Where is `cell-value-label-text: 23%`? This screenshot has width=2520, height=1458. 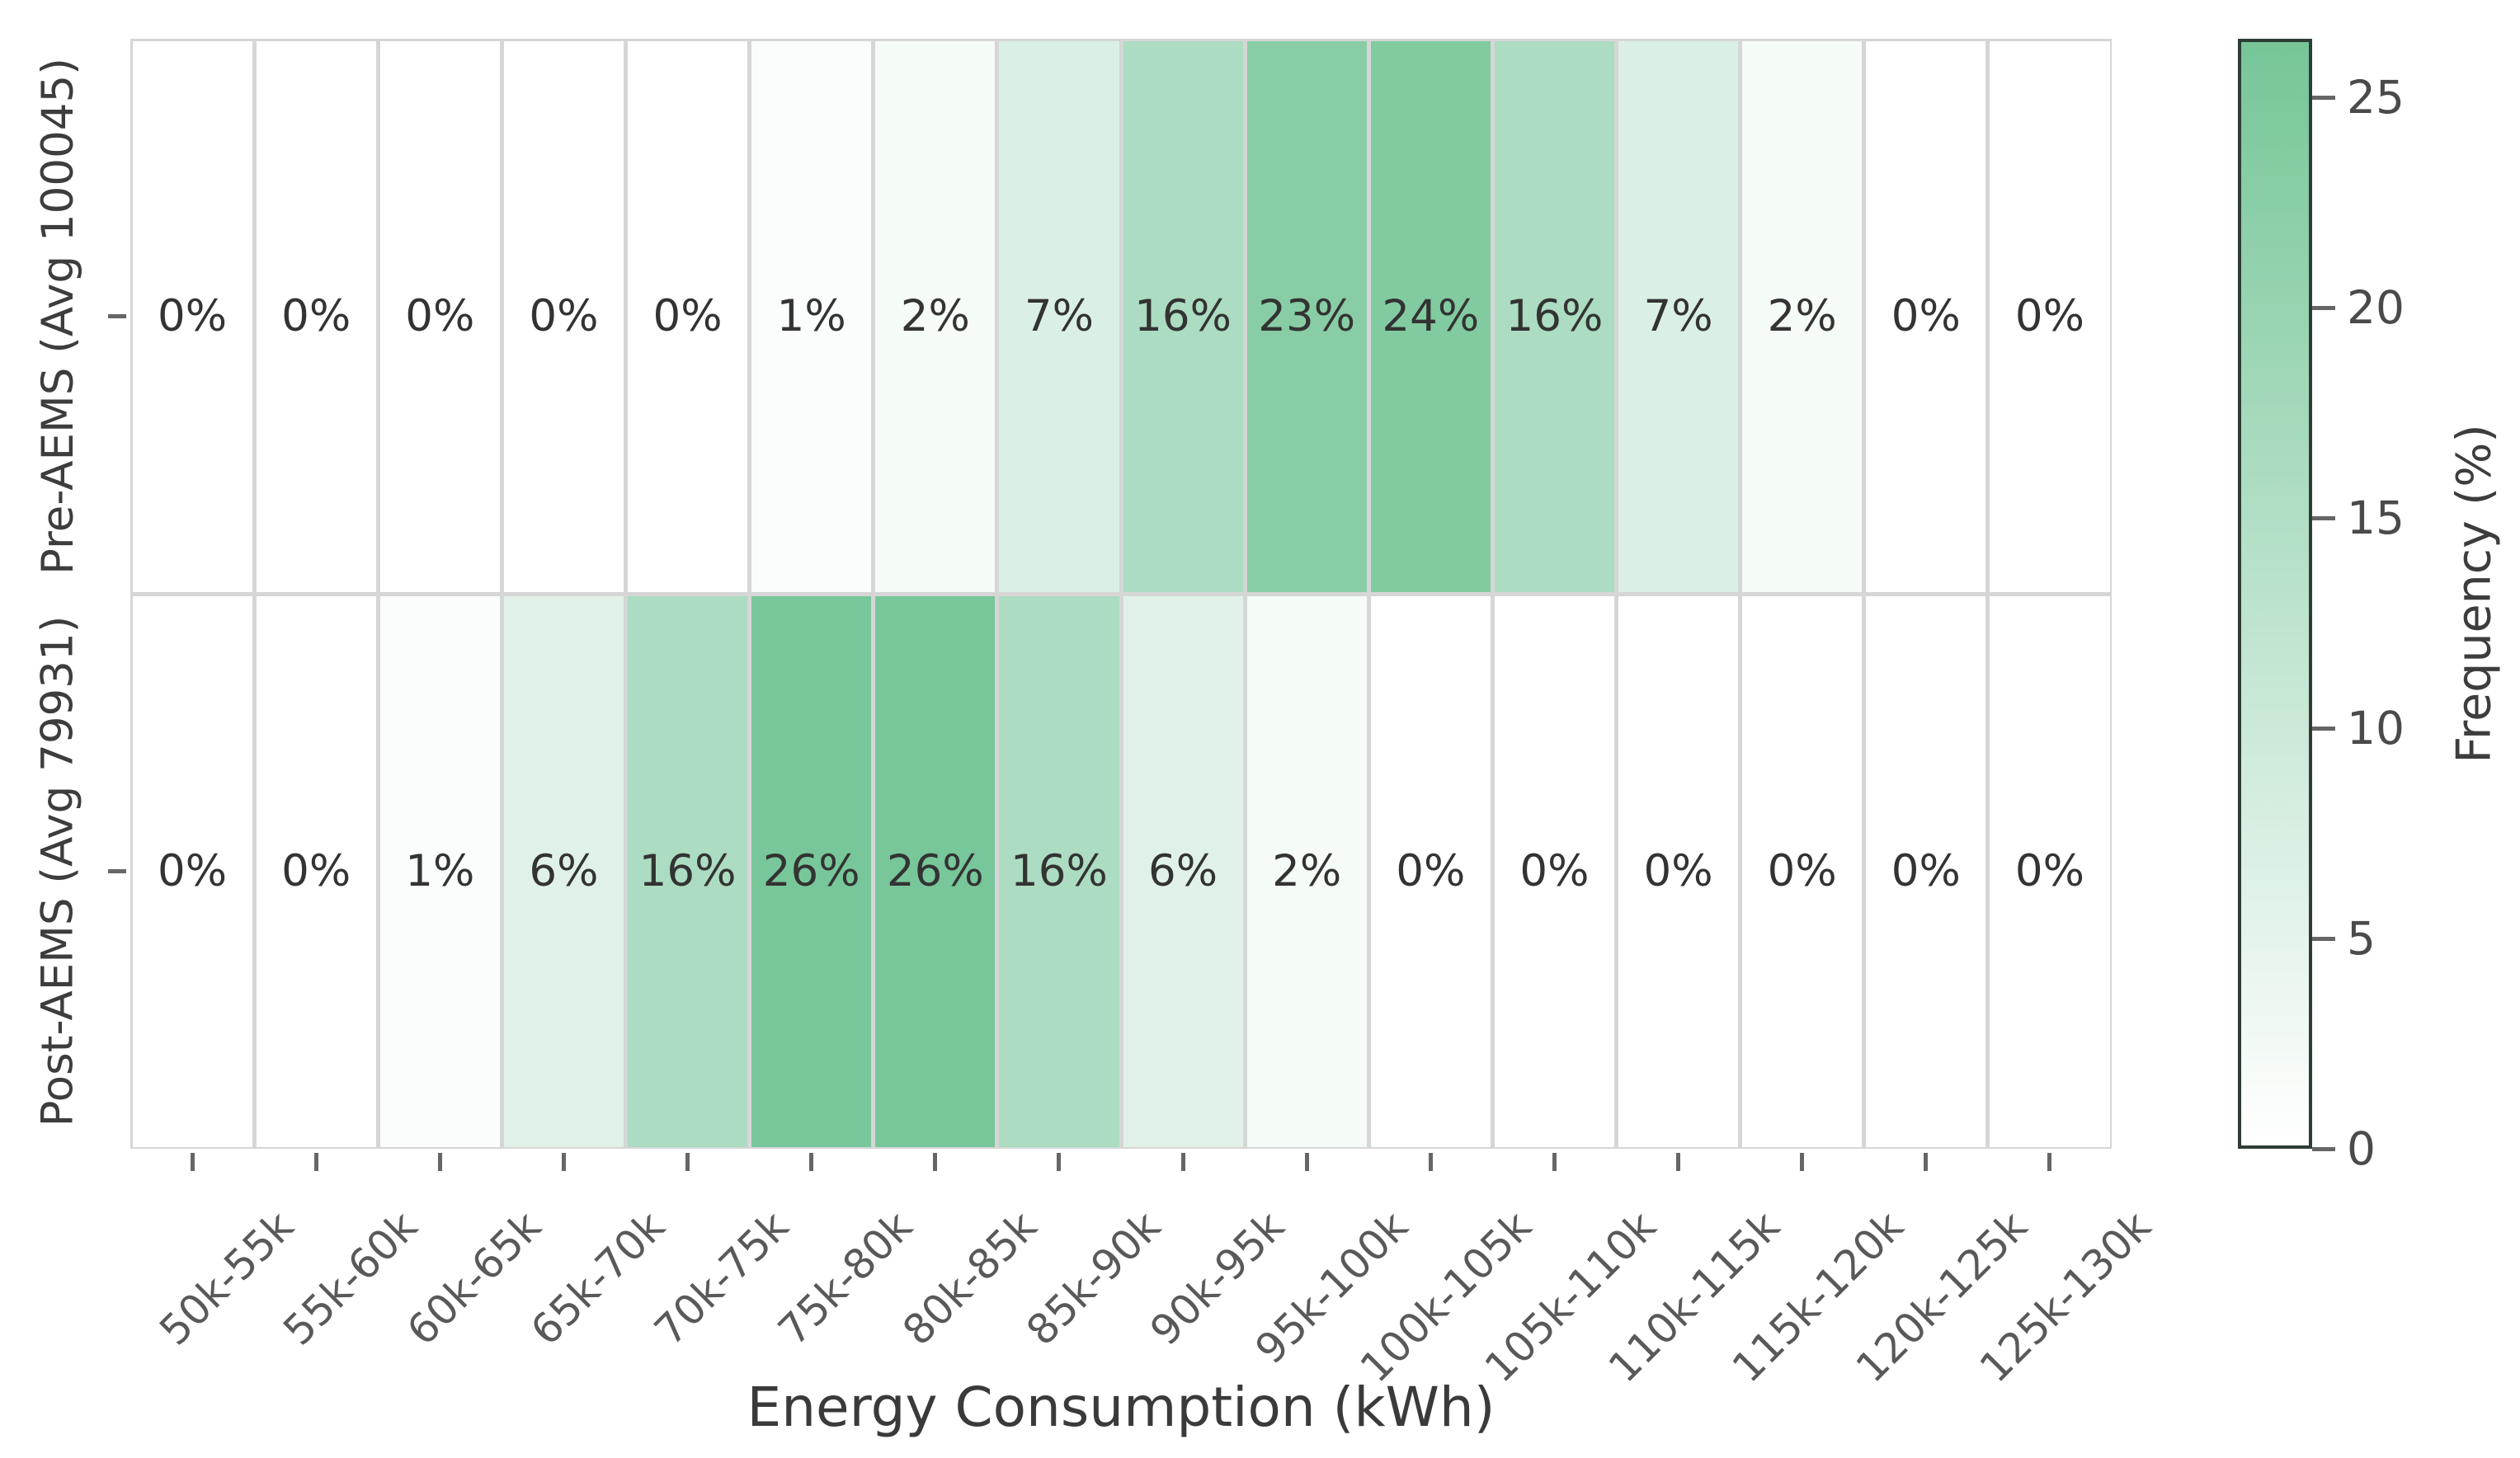
cell-value-label-text: 23% is located at coordinates (1307, 316).